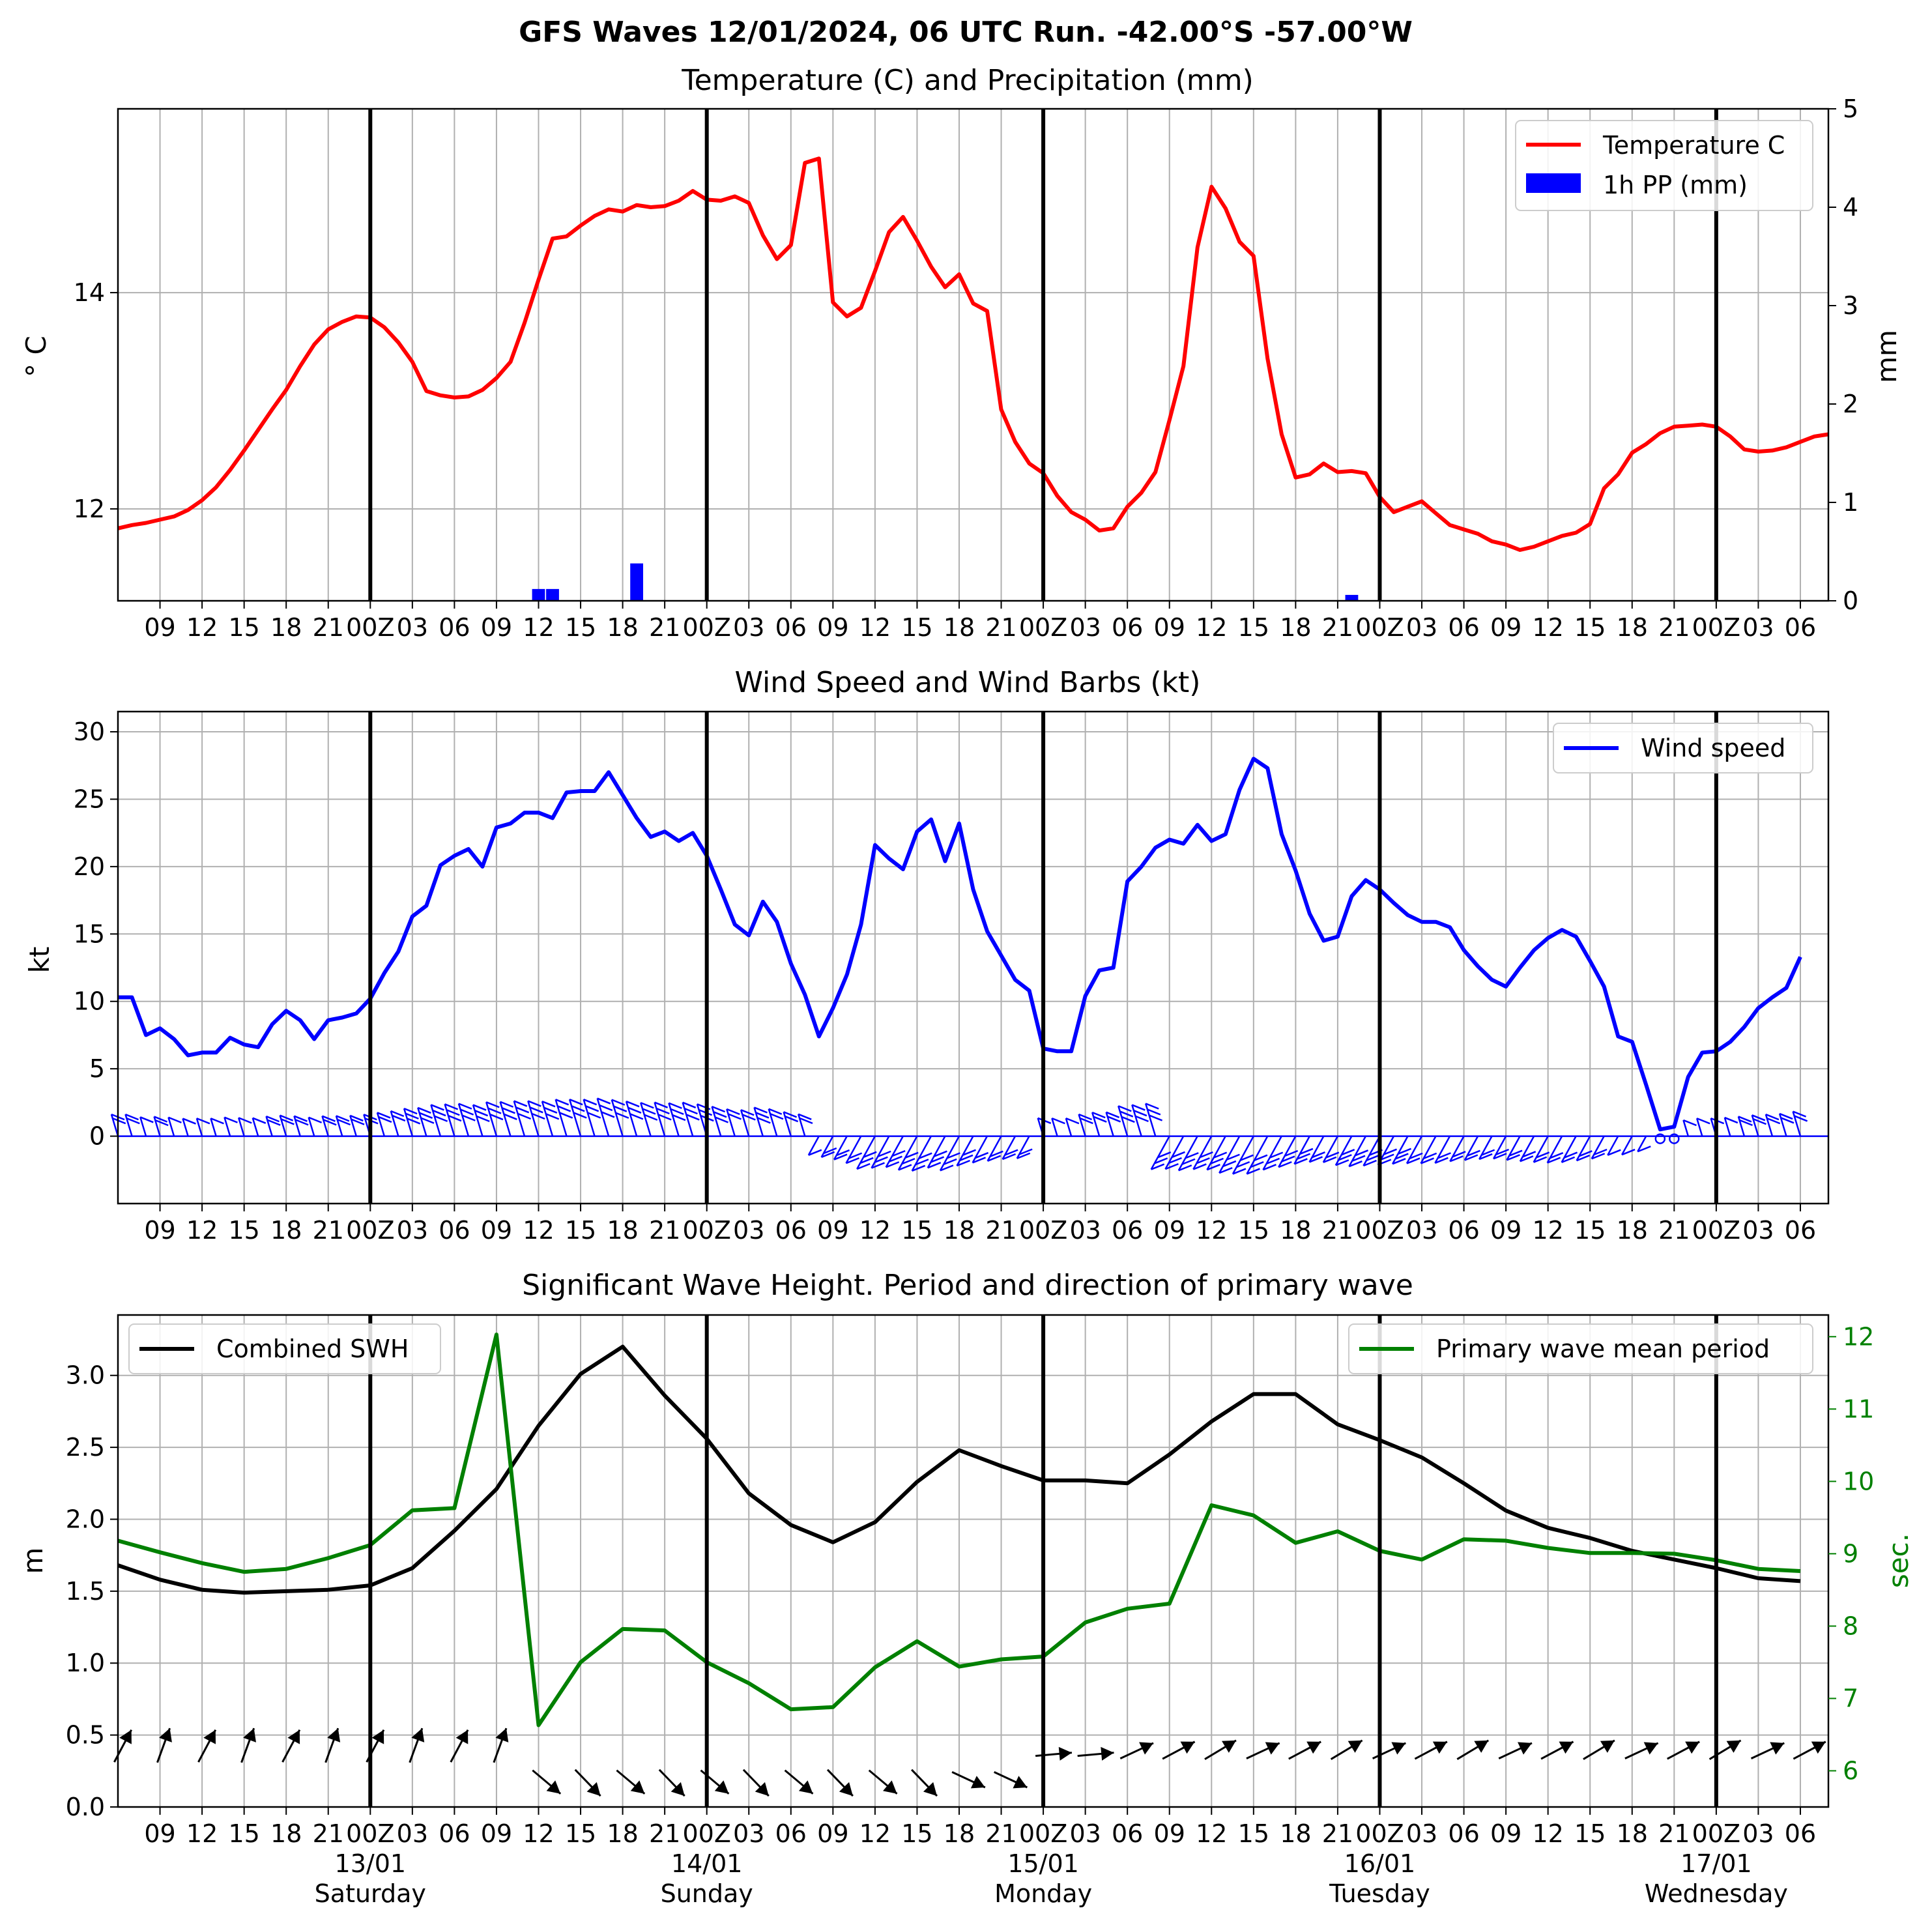 The height and width of the screenshot is (1921, 1932). Describe the element at coordinates (89, 731) in the screenshot. I see `y-tick-label: 30` at that location.